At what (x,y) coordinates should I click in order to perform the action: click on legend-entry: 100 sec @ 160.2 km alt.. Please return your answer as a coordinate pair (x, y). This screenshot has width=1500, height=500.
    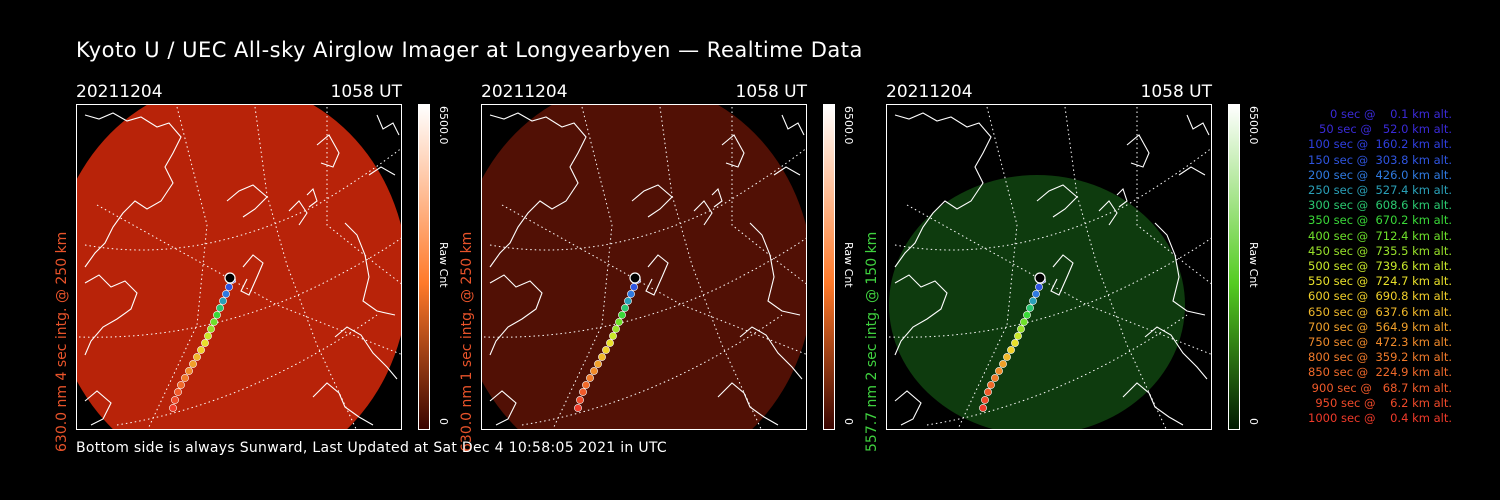
    Looking at the image, I should click on (1378, 144).